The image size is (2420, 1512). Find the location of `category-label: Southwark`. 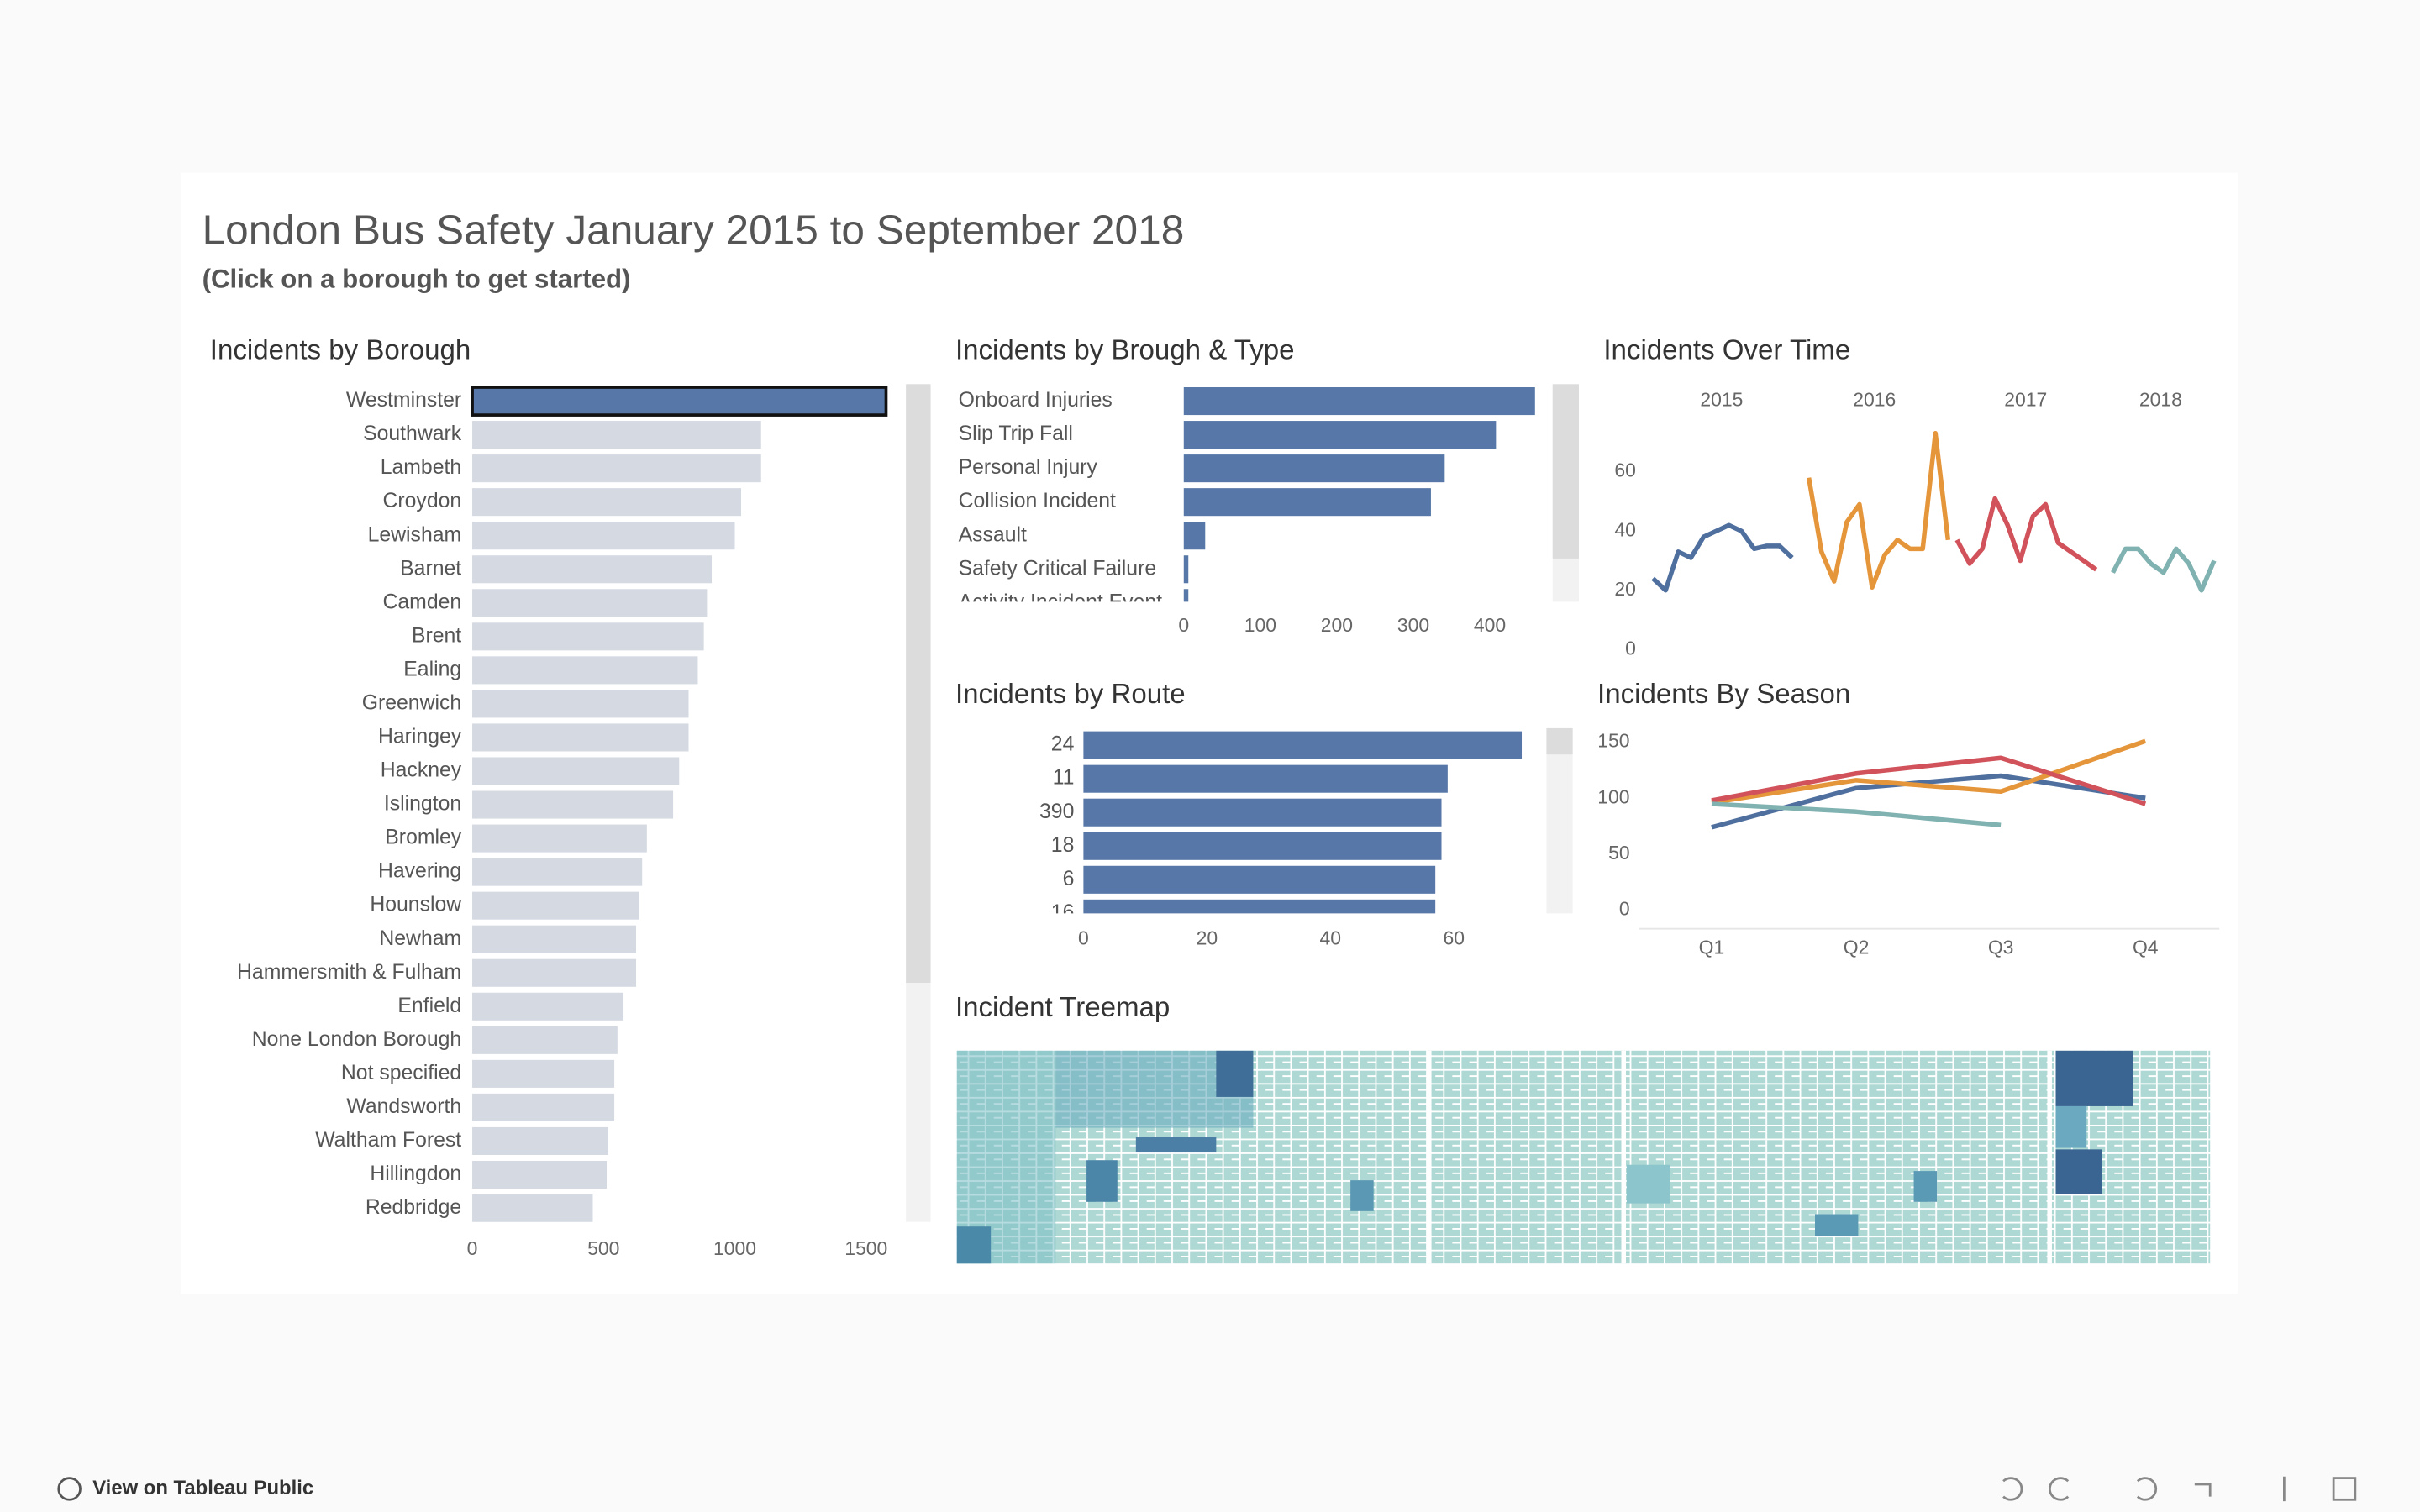

category-label: Southwark is located at coordinates (412, 434).